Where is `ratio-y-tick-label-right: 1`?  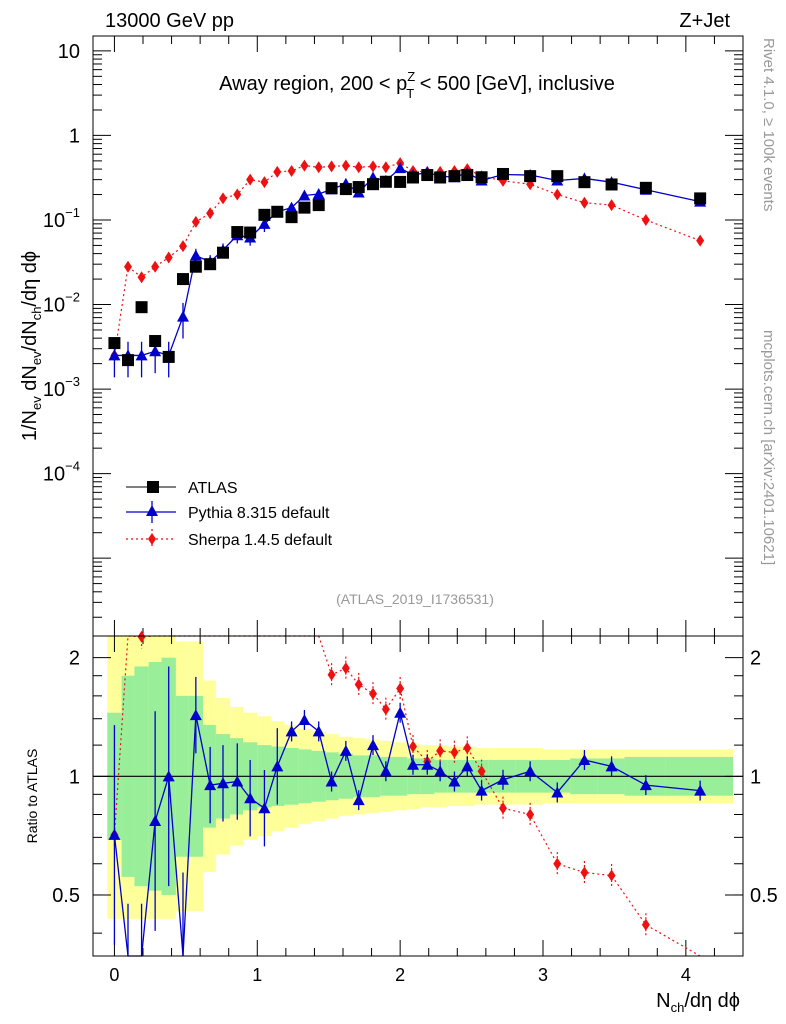 ratio-y-tick-label-right: 1 is located at coordinates (755, 777).